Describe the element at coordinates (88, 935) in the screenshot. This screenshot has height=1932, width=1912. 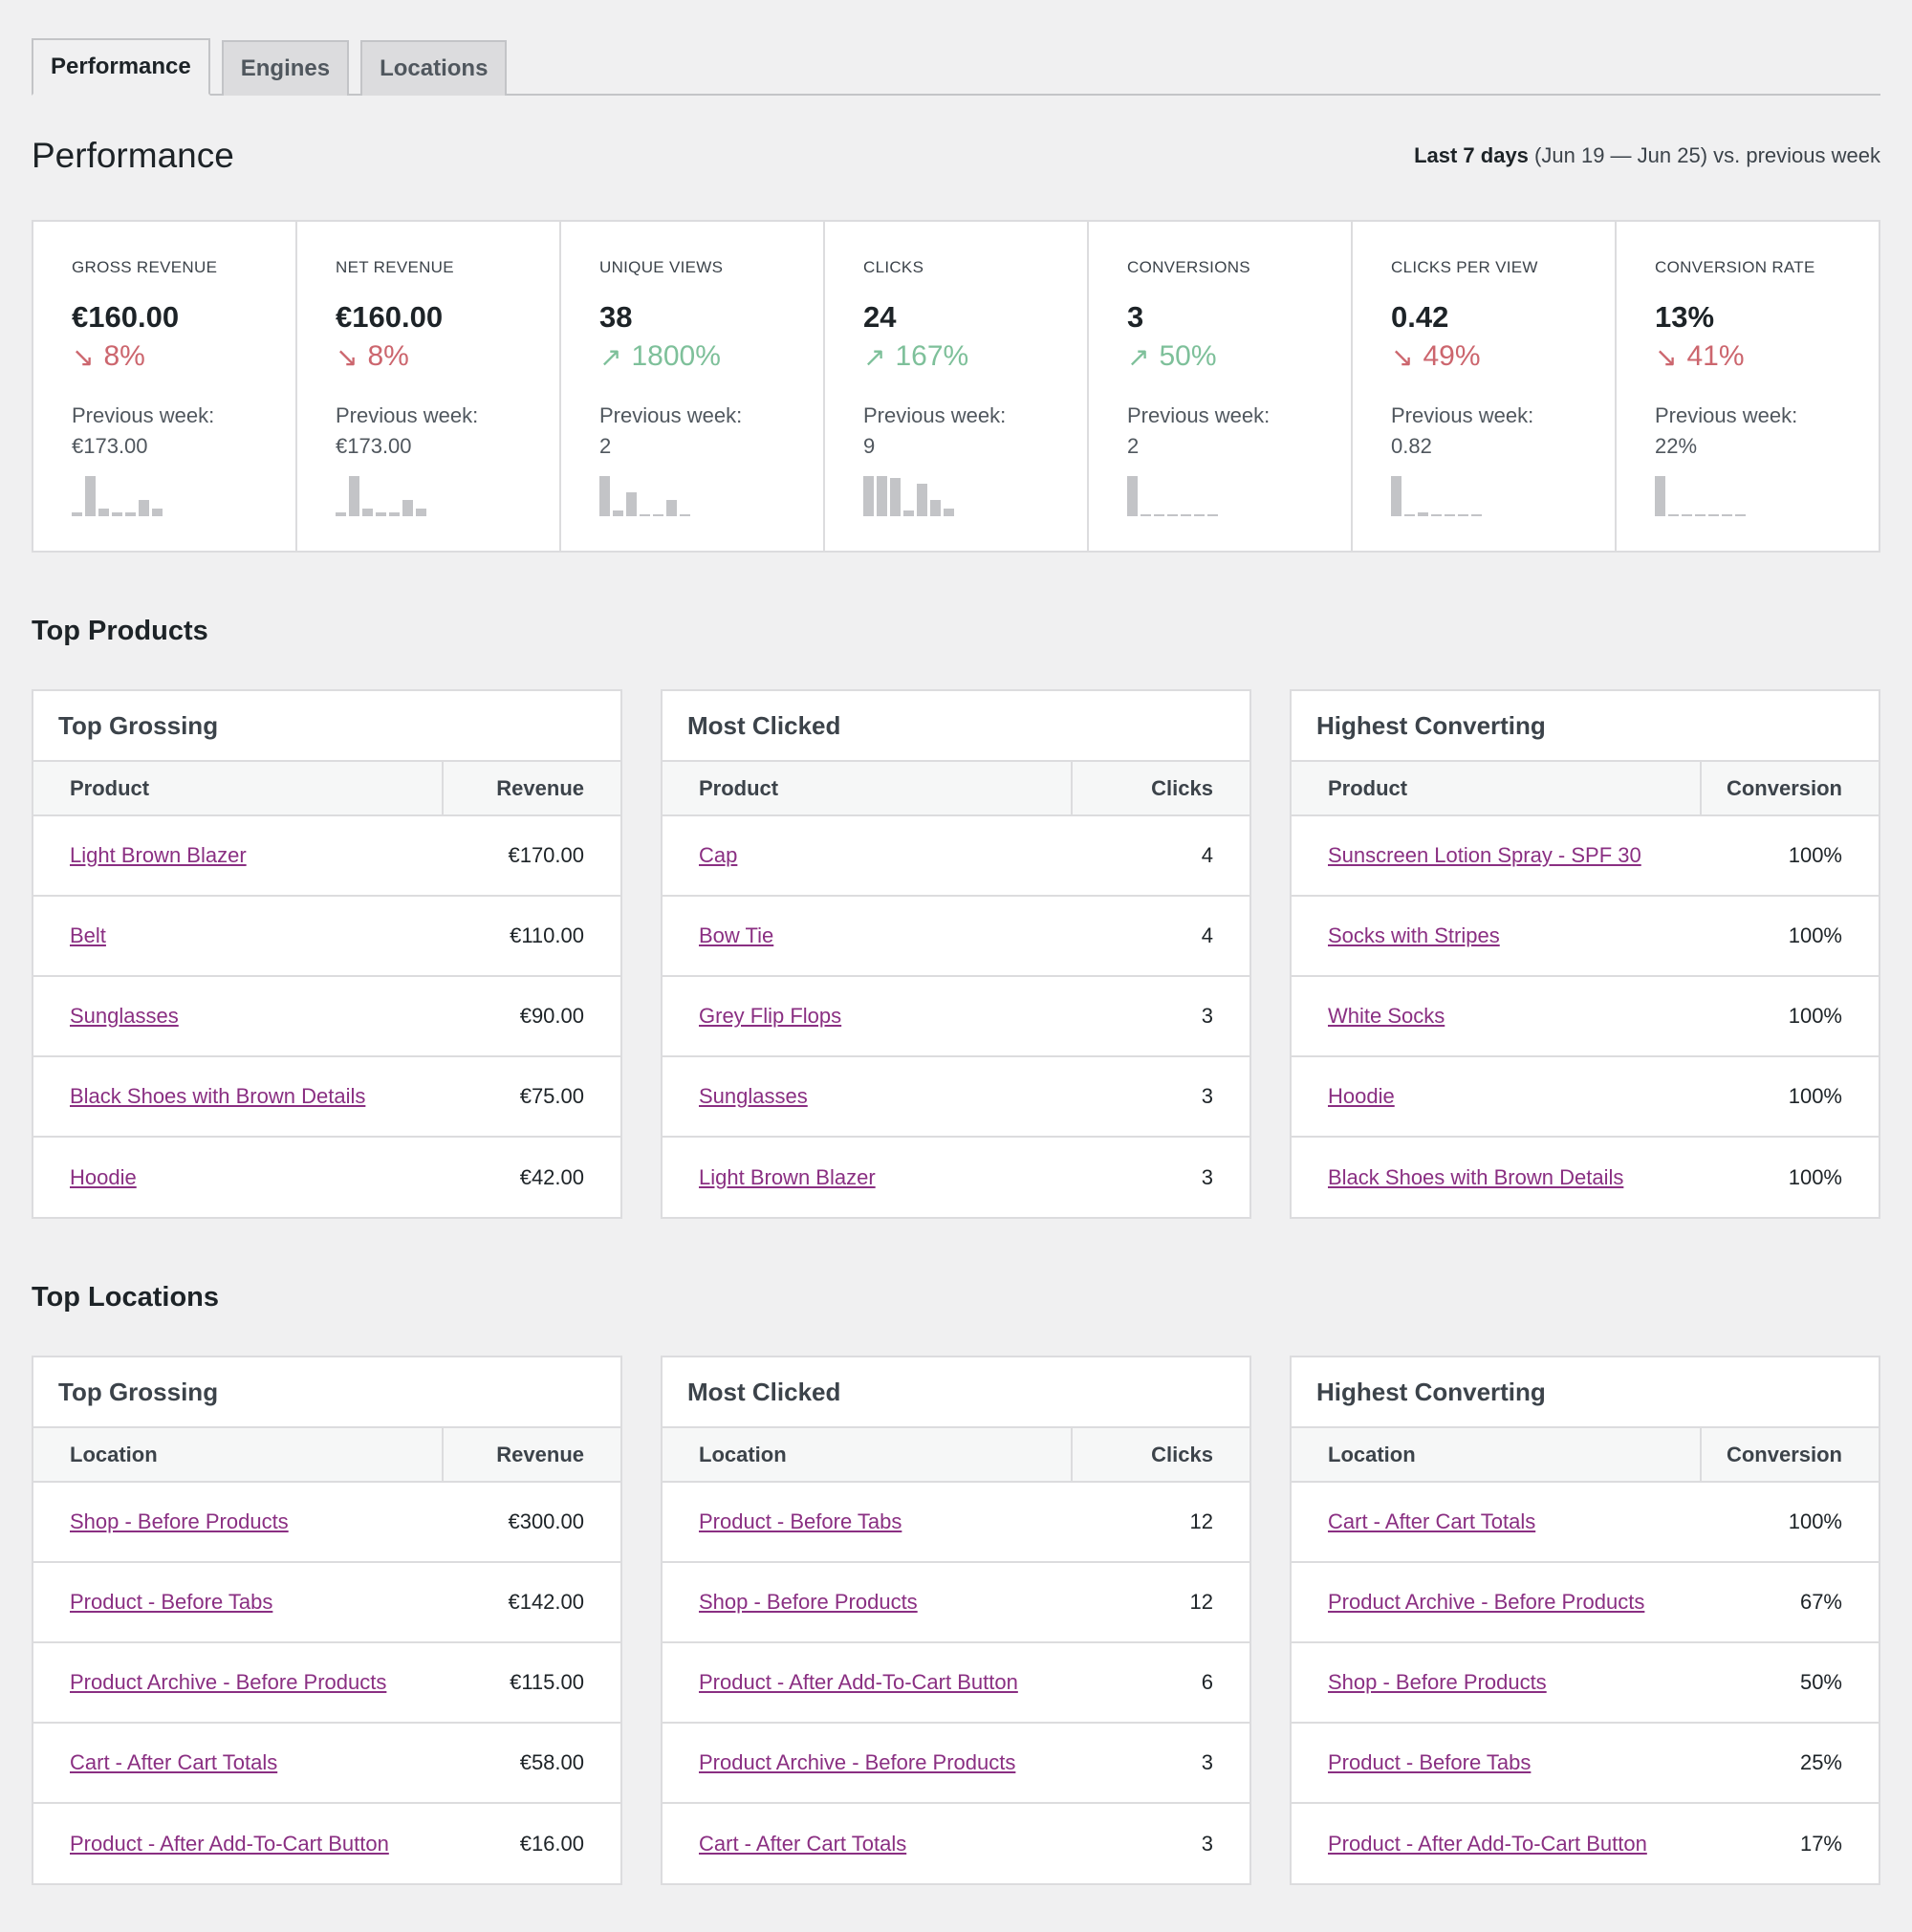
I see `item-link: Belt` at that location.